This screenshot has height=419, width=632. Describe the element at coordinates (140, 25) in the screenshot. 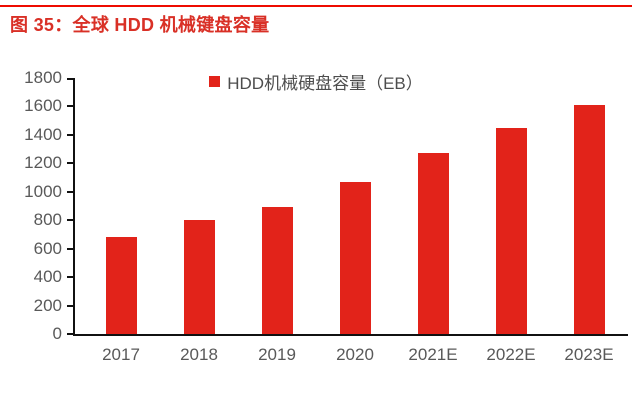

I see `figure-title: 图 35：全球 HDD 机械键盘容量` at that location.